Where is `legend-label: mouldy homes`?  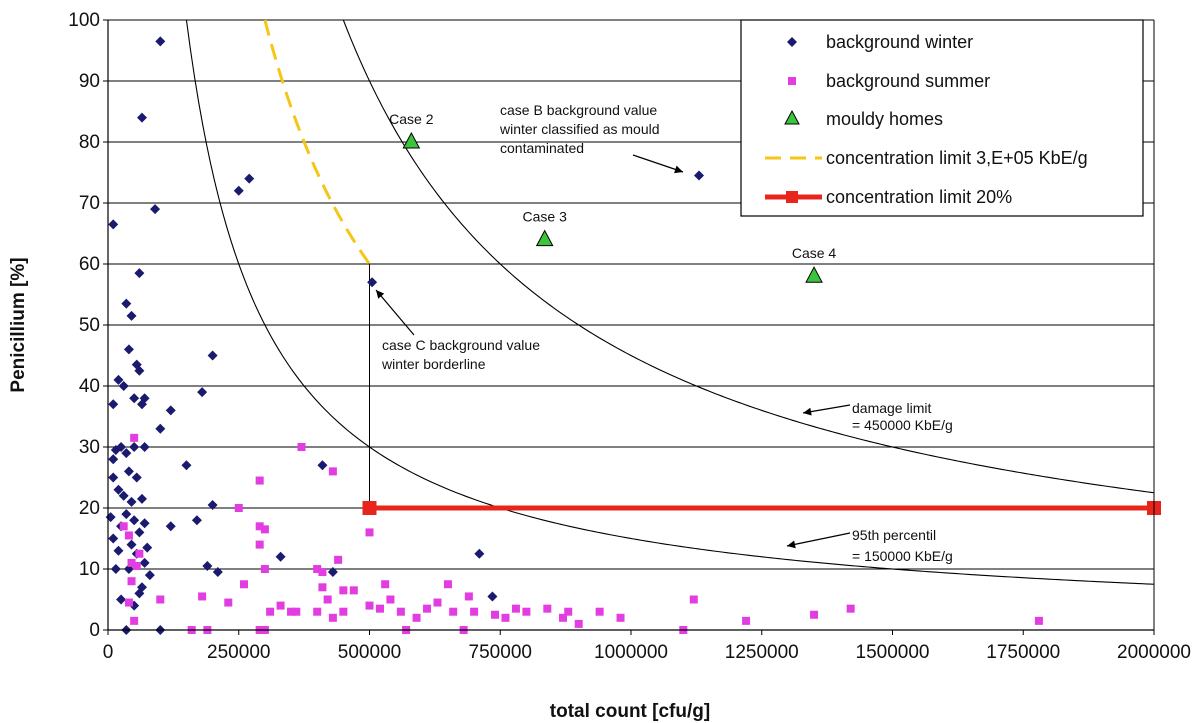
legend-label: mouldy homes is located at coordinates (884, 119).